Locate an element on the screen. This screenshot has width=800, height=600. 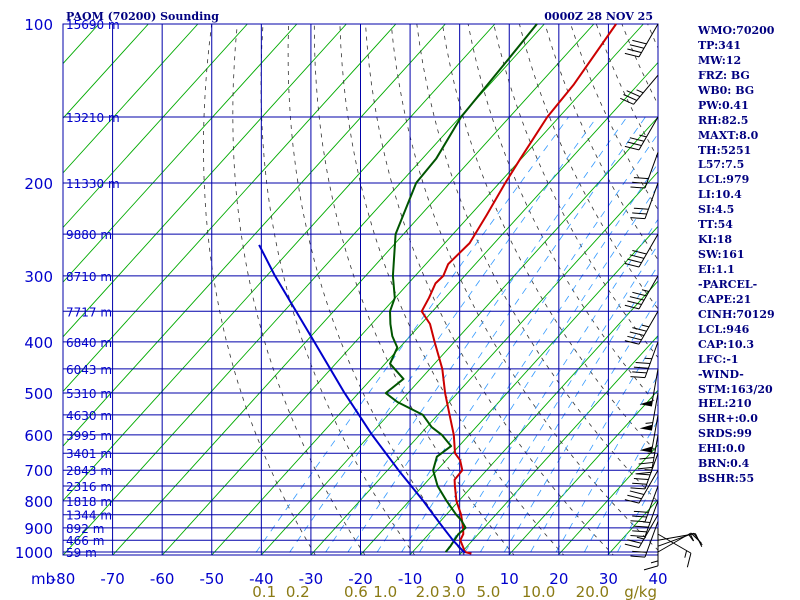
index-item: LI:10.4 is located at coordinates (720, 195).